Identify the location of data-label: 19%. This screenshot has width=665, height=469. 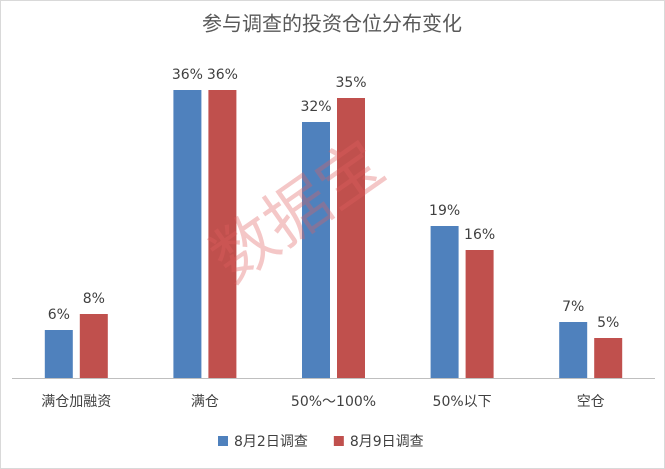
(444, 211).